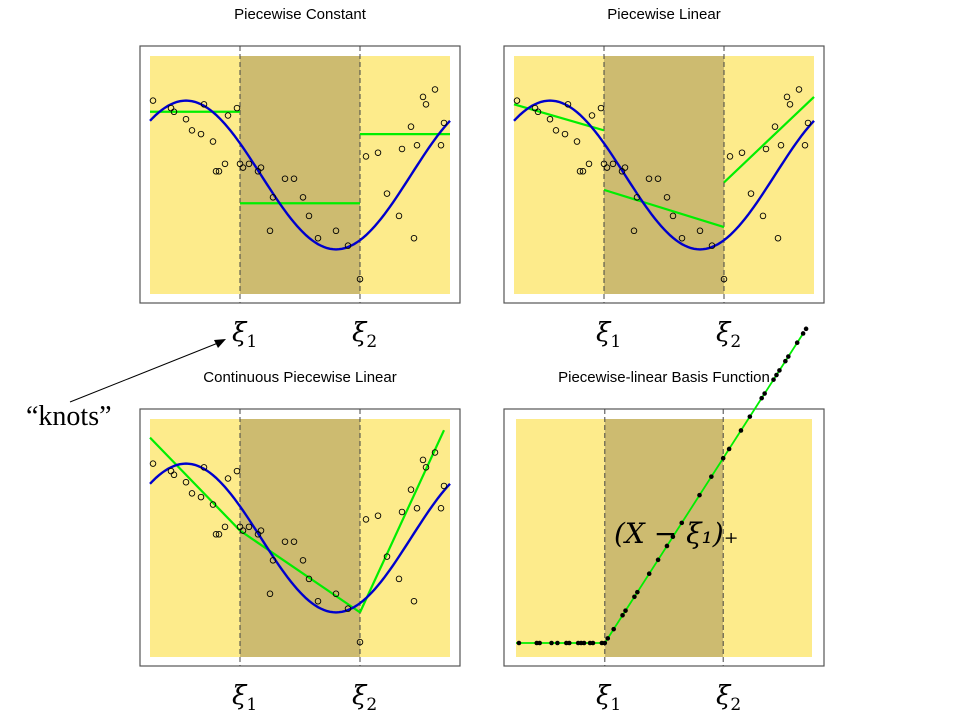  Describe the element at coordinates (609, 698) in the screenshot. I see `knot-label-xi1-bottom-right: ξ1` at that location.